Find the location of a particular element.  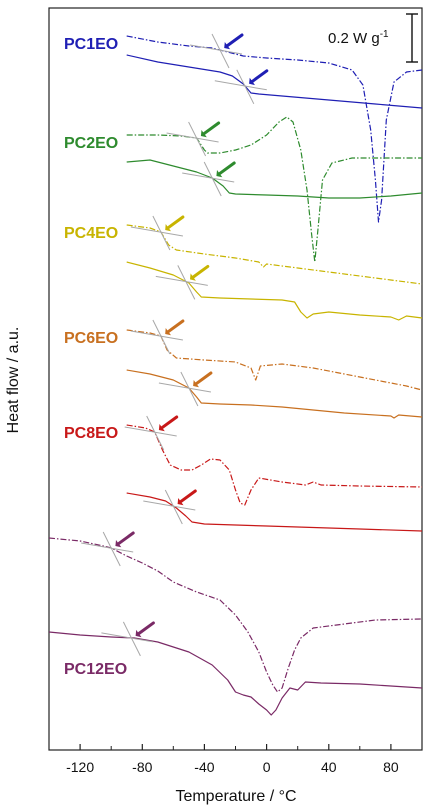

scale-bar: 0.2 W g-1 is located at coordinates (373, 38).